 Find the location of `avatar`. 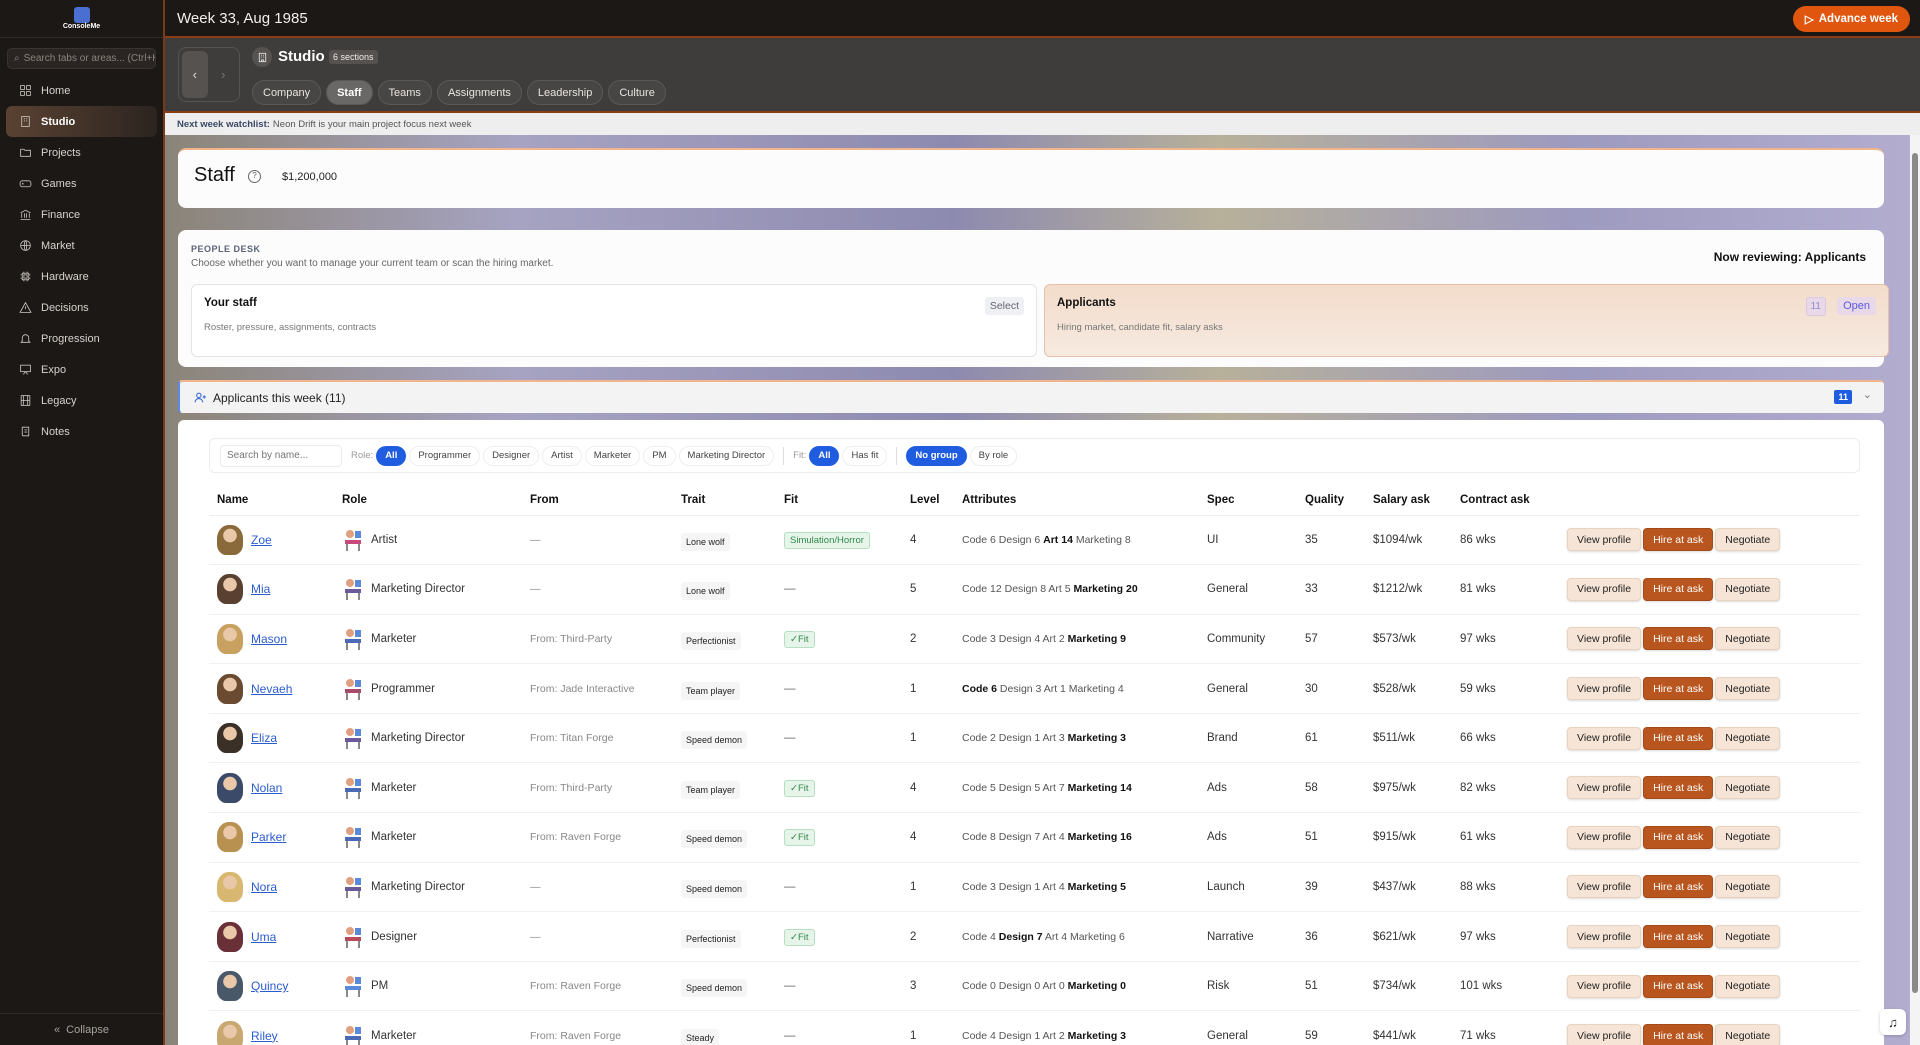

avatar is located at coordinates (230, 589).